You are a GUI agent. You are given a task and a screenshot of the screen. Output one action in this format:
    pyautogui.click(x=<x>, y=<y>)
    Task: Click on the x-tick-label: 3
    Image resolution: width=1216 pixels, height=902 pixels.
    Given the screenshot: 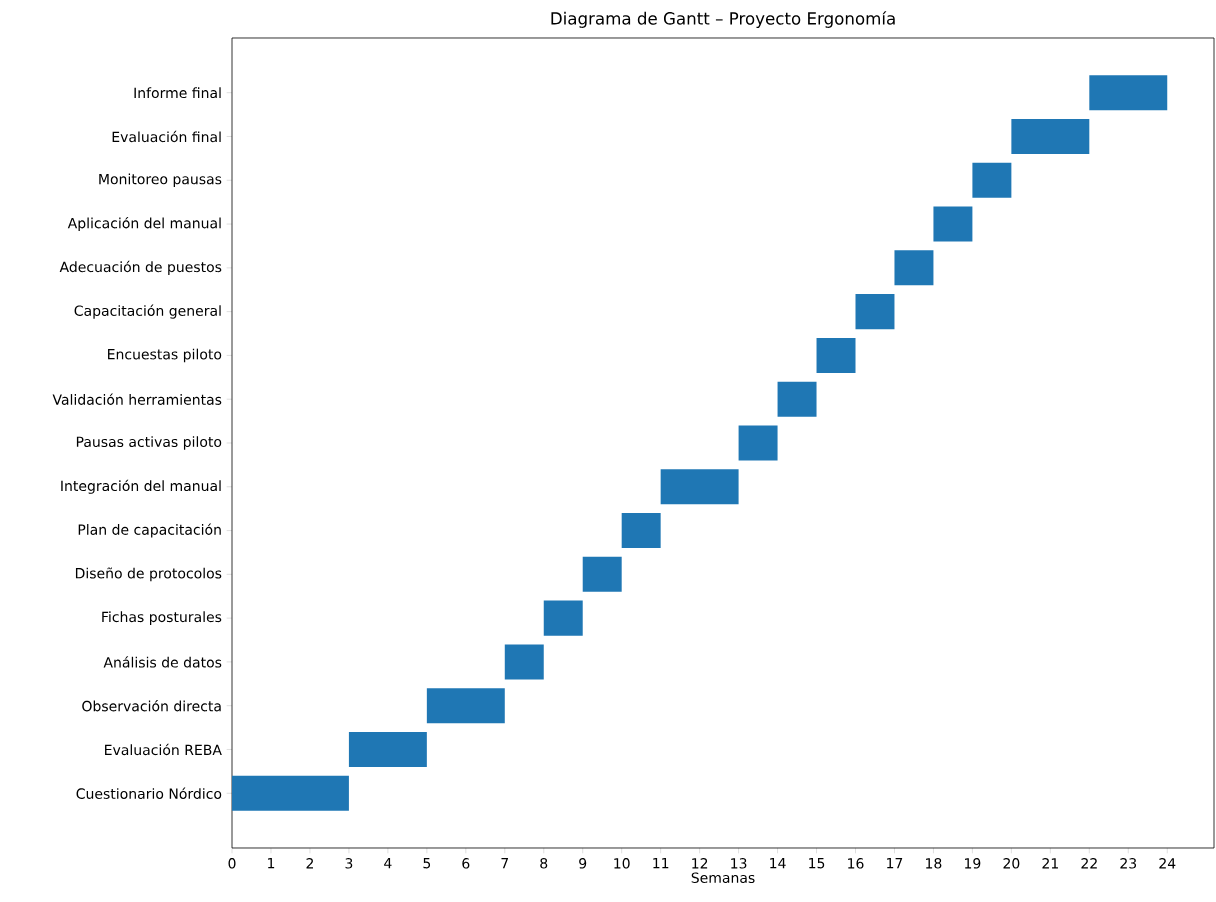 What is the action you would take?
    pyautogui.click(x=349, y=863)
    